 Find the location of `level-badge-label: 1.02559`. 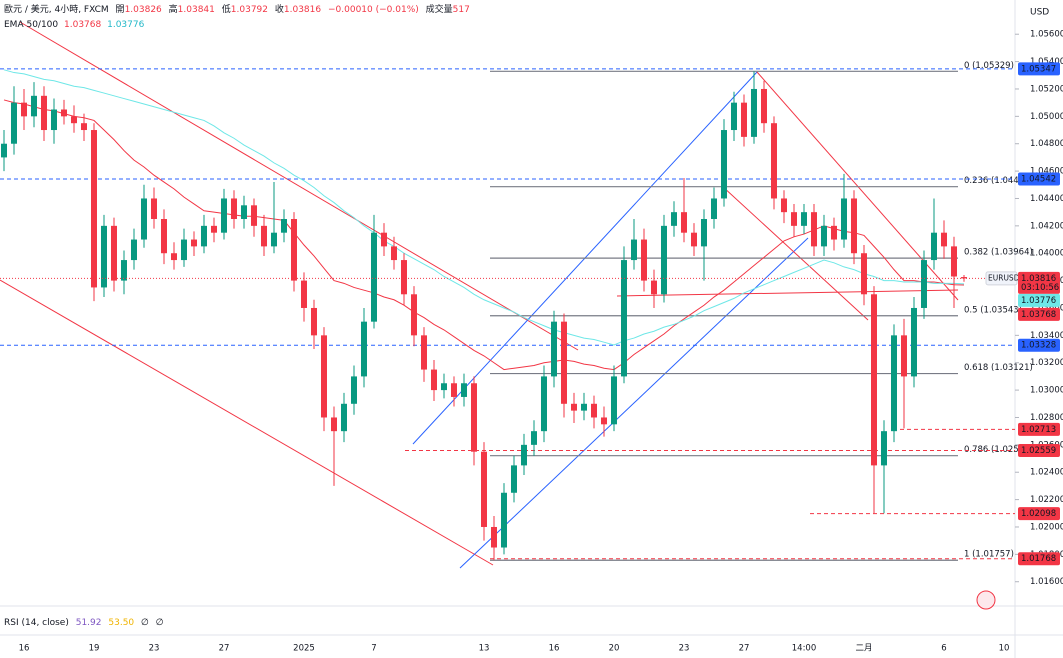

level-badge-label: 1.02559 is located at coordinates (1038, 451).